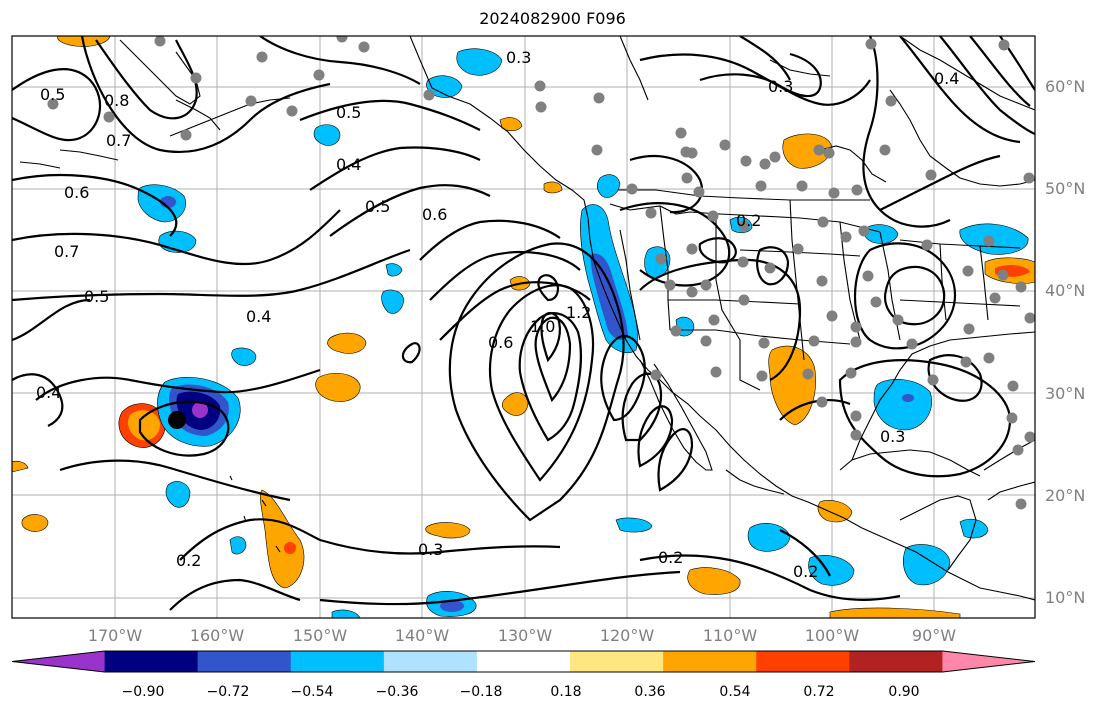 The height and width of the screenshot is (712, 1105). What do you see at coordinates (566, 692) in the screenshot?
I see `colorbar-tick-label: 0.18` at bounding box center [566, 692].